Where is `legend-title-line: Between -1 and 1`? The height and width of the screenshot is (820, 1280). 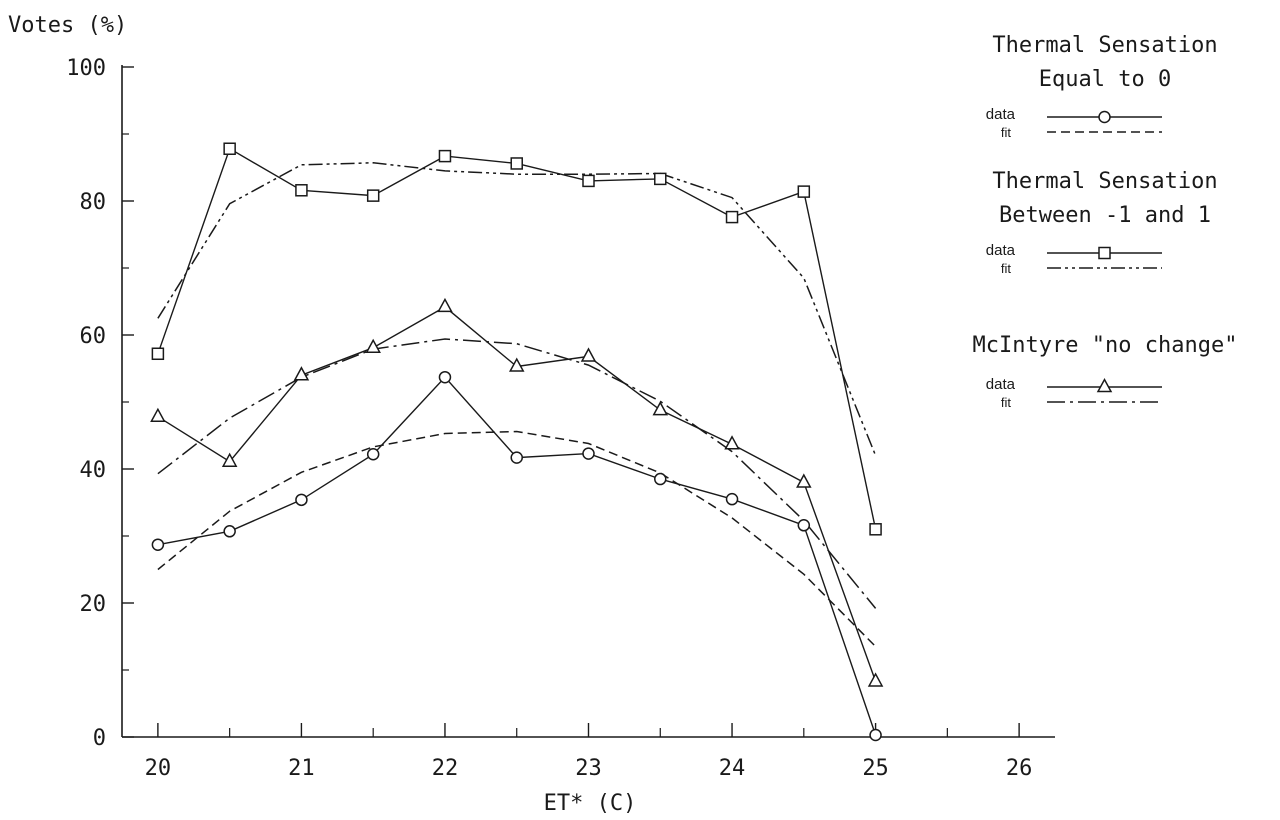
legend-title-line: Between -1 and 1 is located at coordinates (1105, 215).